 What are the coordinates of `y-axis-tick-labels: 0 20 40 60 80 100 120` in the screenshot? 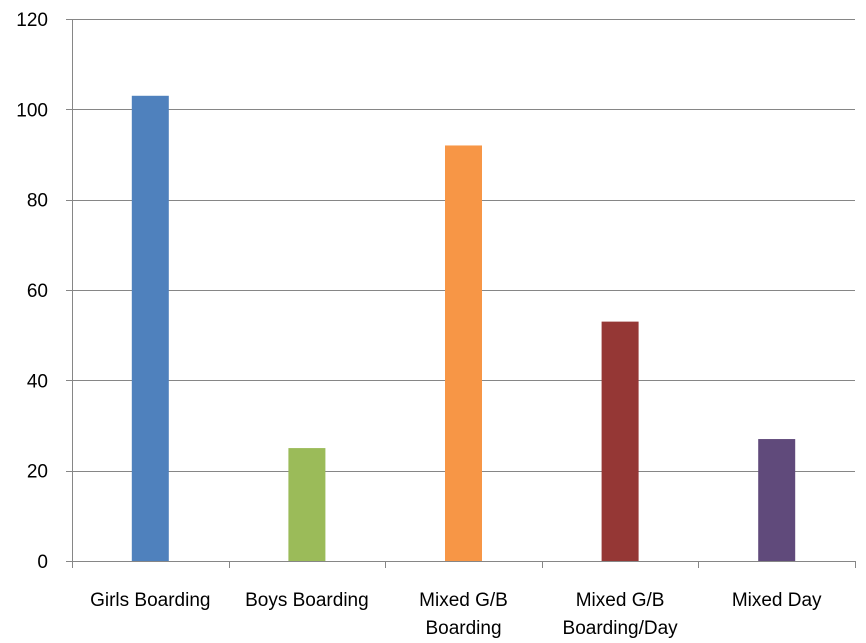 It's located at (32, 291).